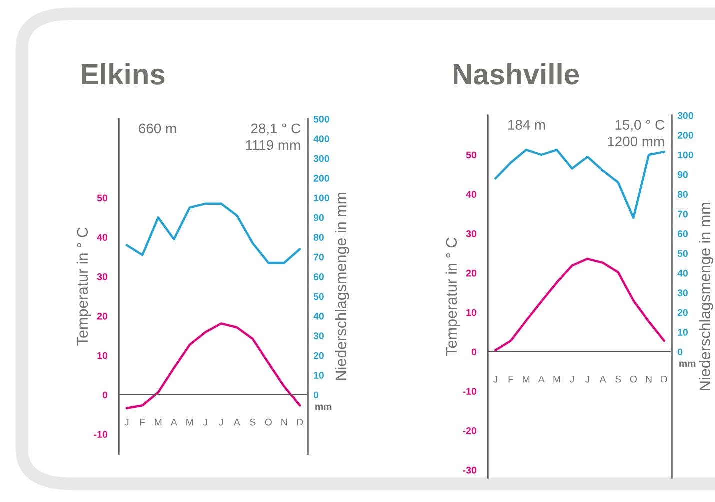 This screenshot has height=502, width=715. What do you see at coordinates (469, 470) in the screenshot?
I see `y-tick-label: -30` at bounding box center [469, 470].